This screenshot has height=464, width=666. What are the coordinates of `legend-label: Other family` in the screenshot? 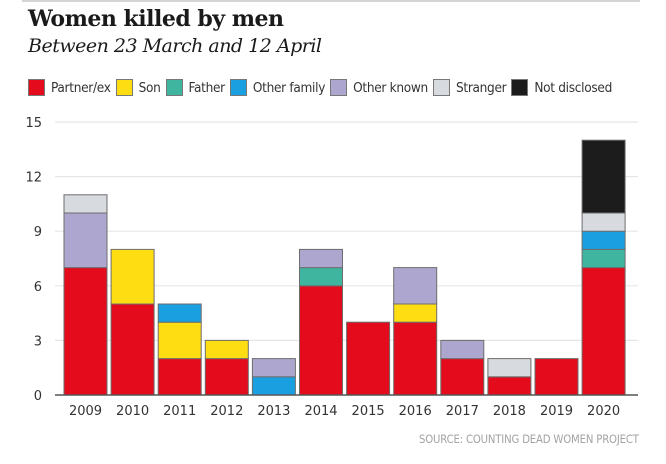 It's located at (289, 87).